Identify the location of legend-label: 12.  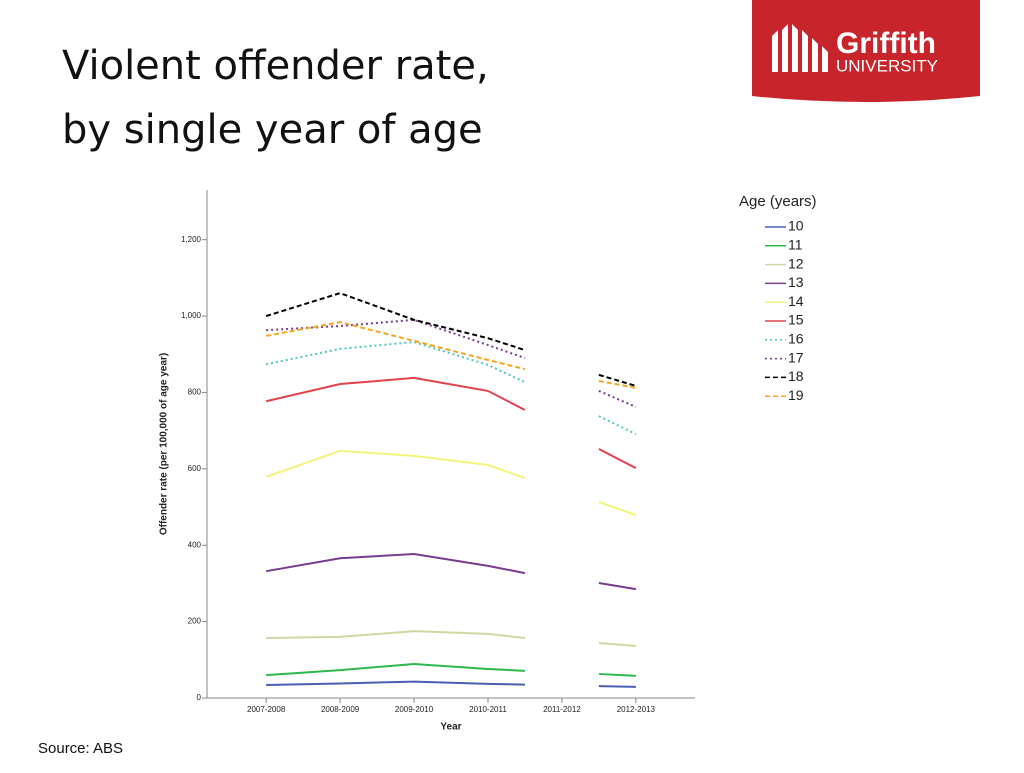
(796, 263).